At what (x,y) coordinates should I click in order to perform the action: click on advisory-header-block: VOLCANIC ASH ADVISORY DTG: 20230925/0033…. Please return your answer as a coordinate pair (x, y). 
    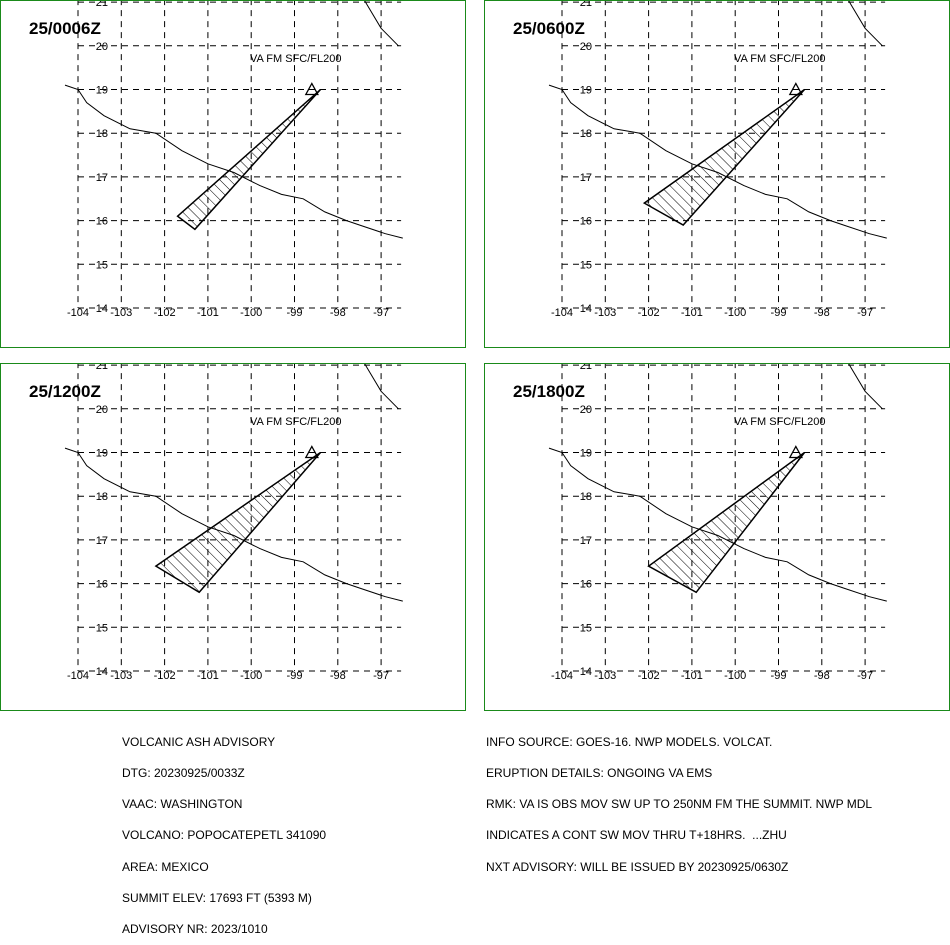
    Looking at the image, I should click on (224, 830).